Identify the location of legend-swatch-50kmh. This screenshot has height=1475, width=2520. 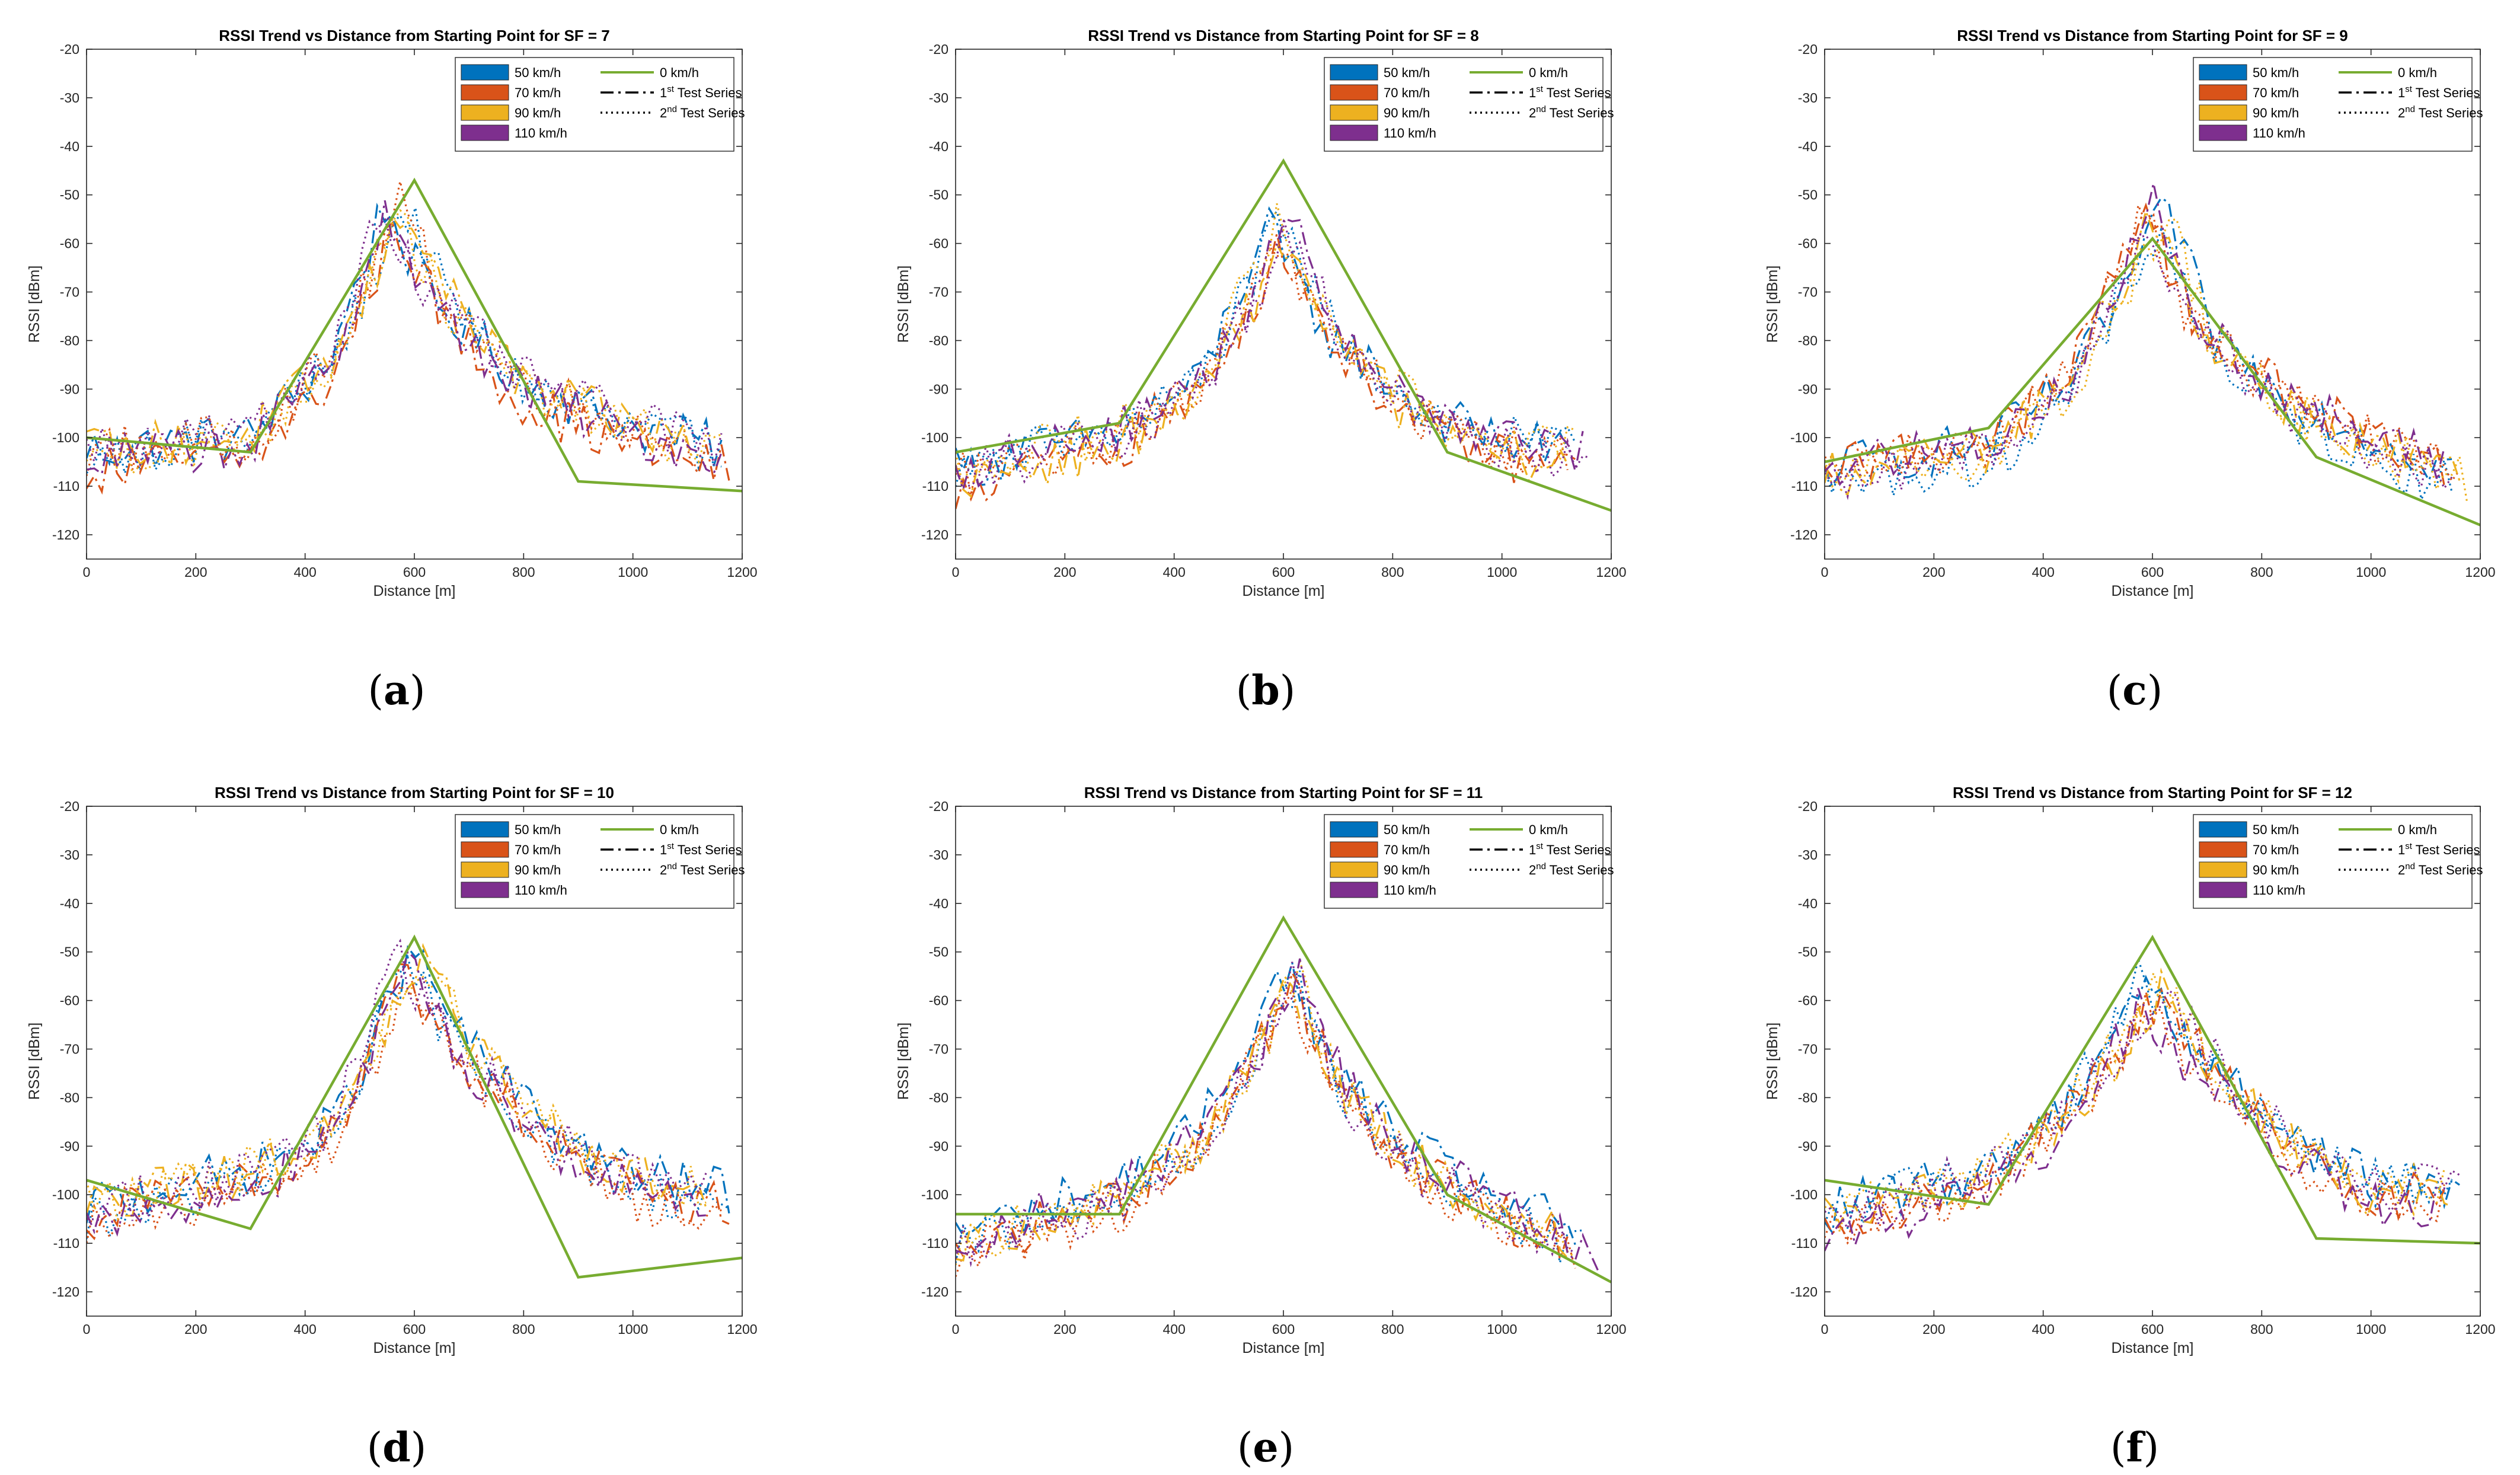
(485, 72).